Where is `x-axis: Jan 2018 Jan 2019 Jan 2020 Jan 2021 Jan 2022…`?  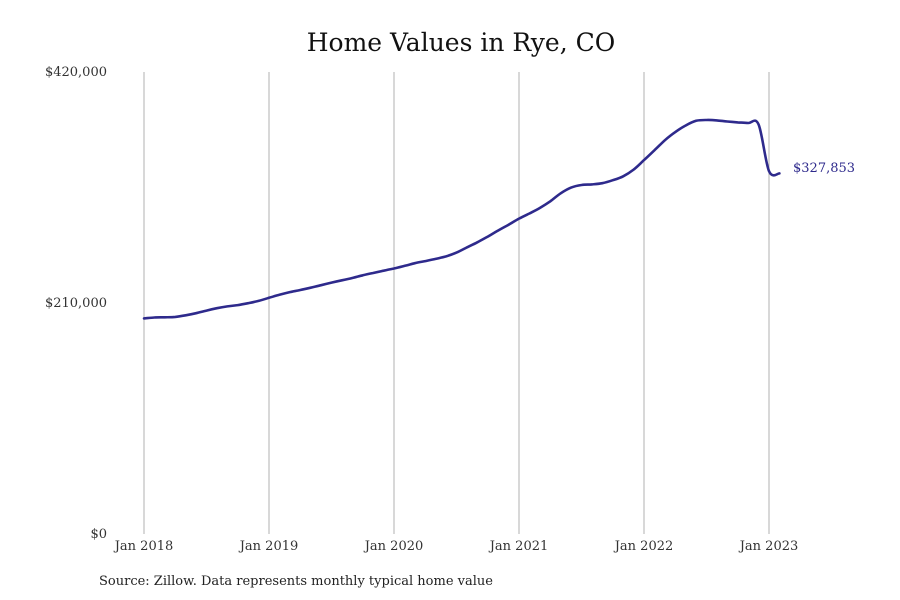 x-axis: Jan 2018 Jan 2019 Jan 2020 Jan 2021 Jan 2022… is located at coordinates (456, 546).